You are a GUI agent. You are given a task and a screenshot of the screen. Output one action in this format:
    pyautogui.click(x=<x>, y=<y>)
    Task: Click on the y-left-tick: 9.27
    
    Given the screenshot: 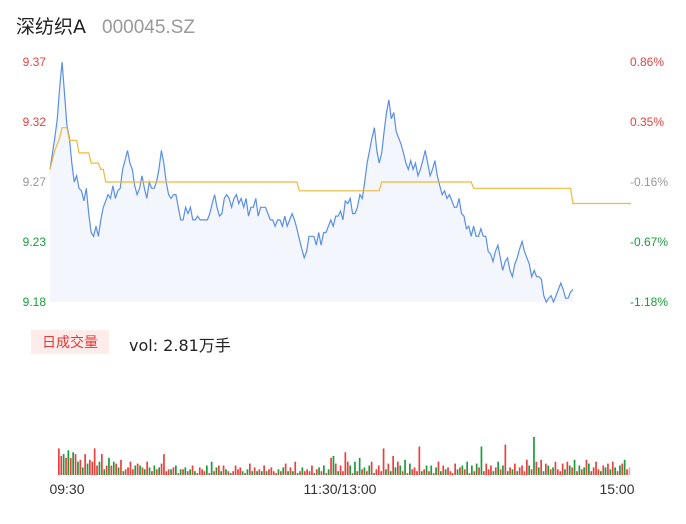 What is the action you would take?
    pyautogui.click(x=35, y=182)
    